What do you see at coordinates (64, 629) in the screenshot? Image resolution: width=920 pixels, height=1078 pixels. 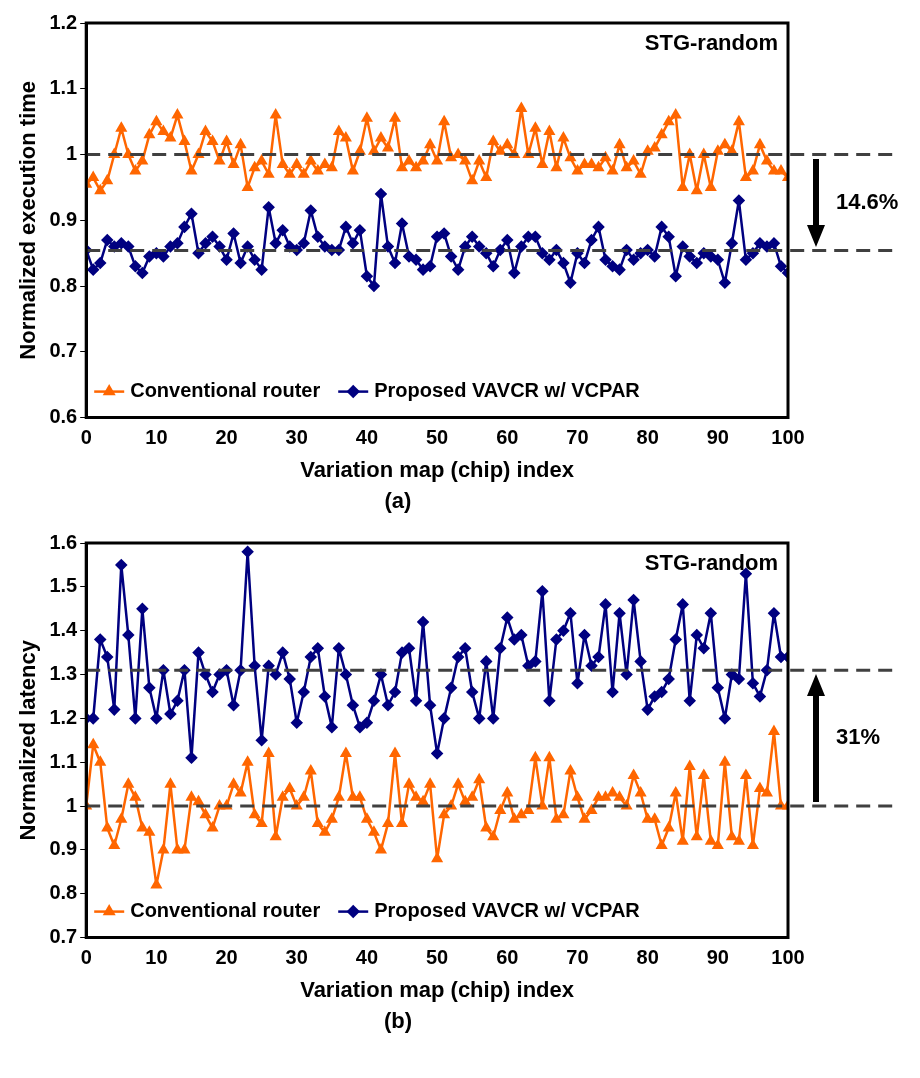 I see `y-tick-label: 1.4` at bounding box center [64, 629].